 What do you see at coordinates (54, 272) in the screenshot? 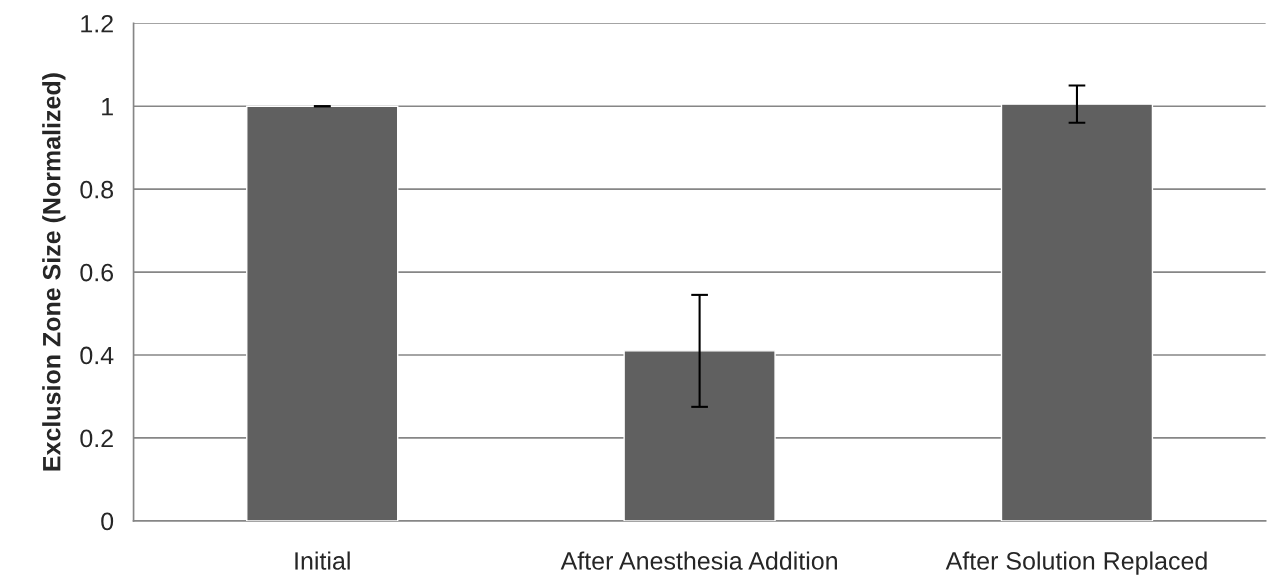
I see `y-axis-title: Exclusion Zone Size (Normalized)` at bounding box center [54, 272].